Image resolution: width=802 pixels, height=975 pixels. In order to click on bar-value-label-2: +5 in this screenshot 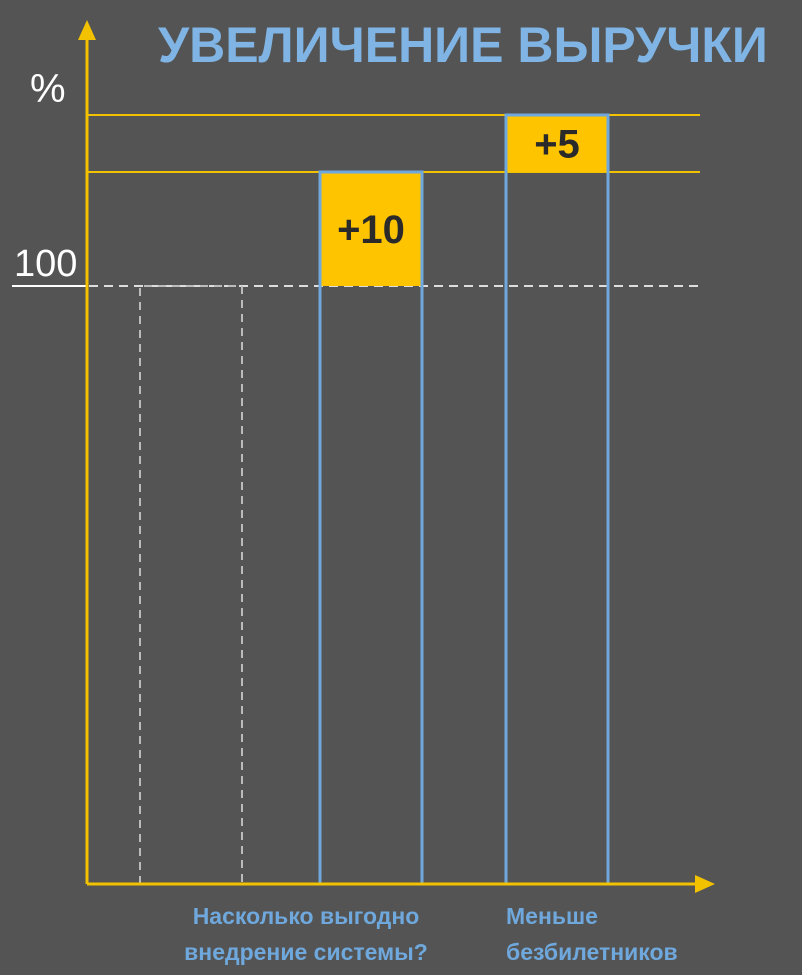, I will do `click(557, 145)`.